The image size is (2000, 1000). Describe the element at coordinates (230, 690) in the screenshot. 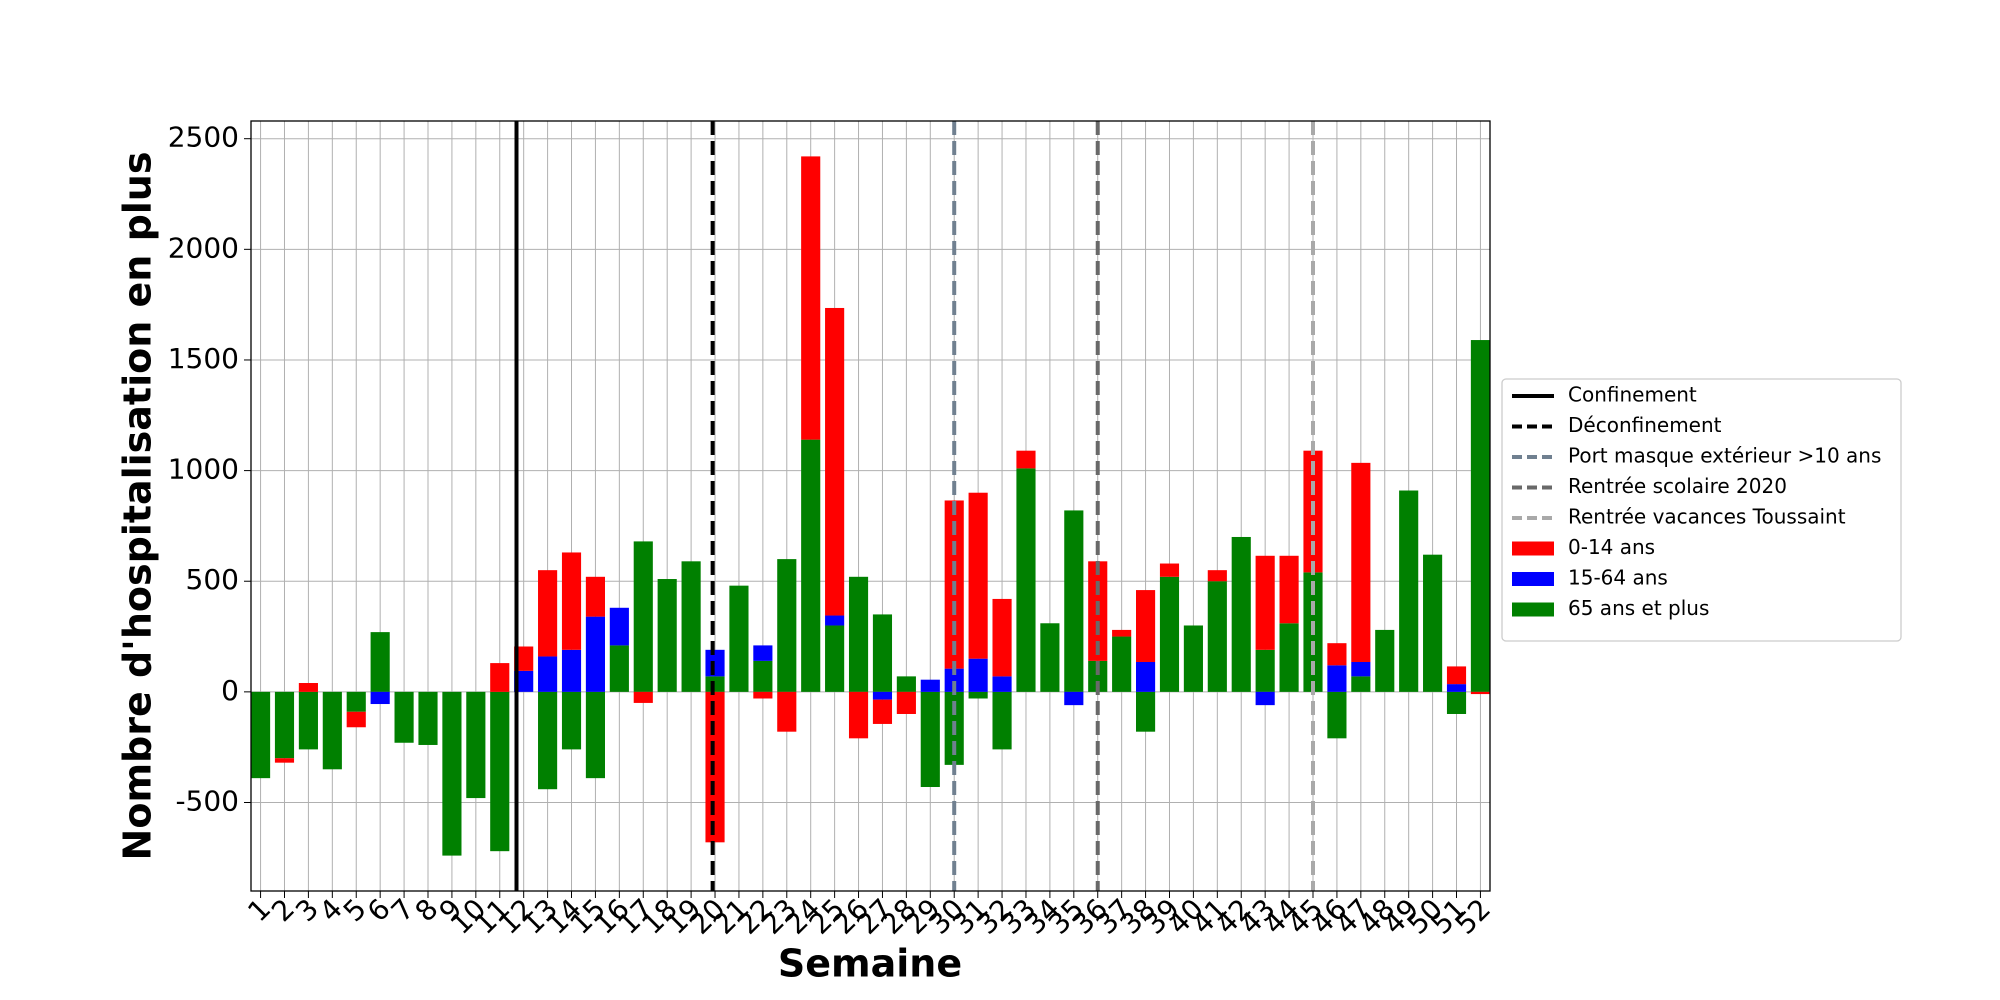

I see `y-tick-label: 0` at that location.